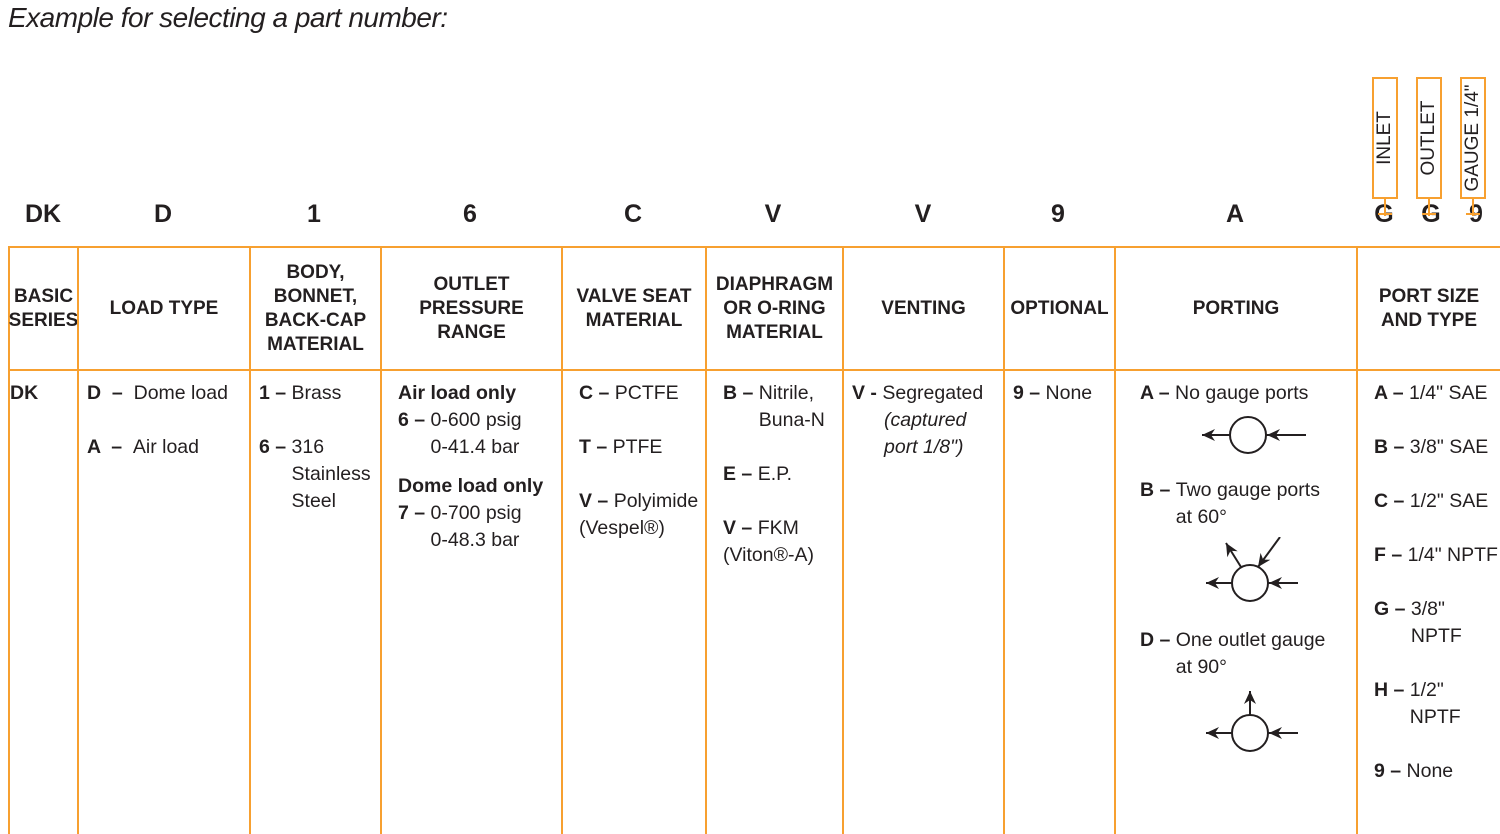  I want to click on option-item: V - Segregated, so click(927, 393).